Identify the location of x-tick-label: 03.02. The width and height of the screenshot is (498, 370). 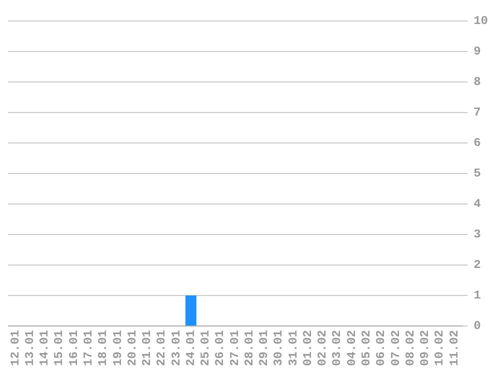
(337, 348).